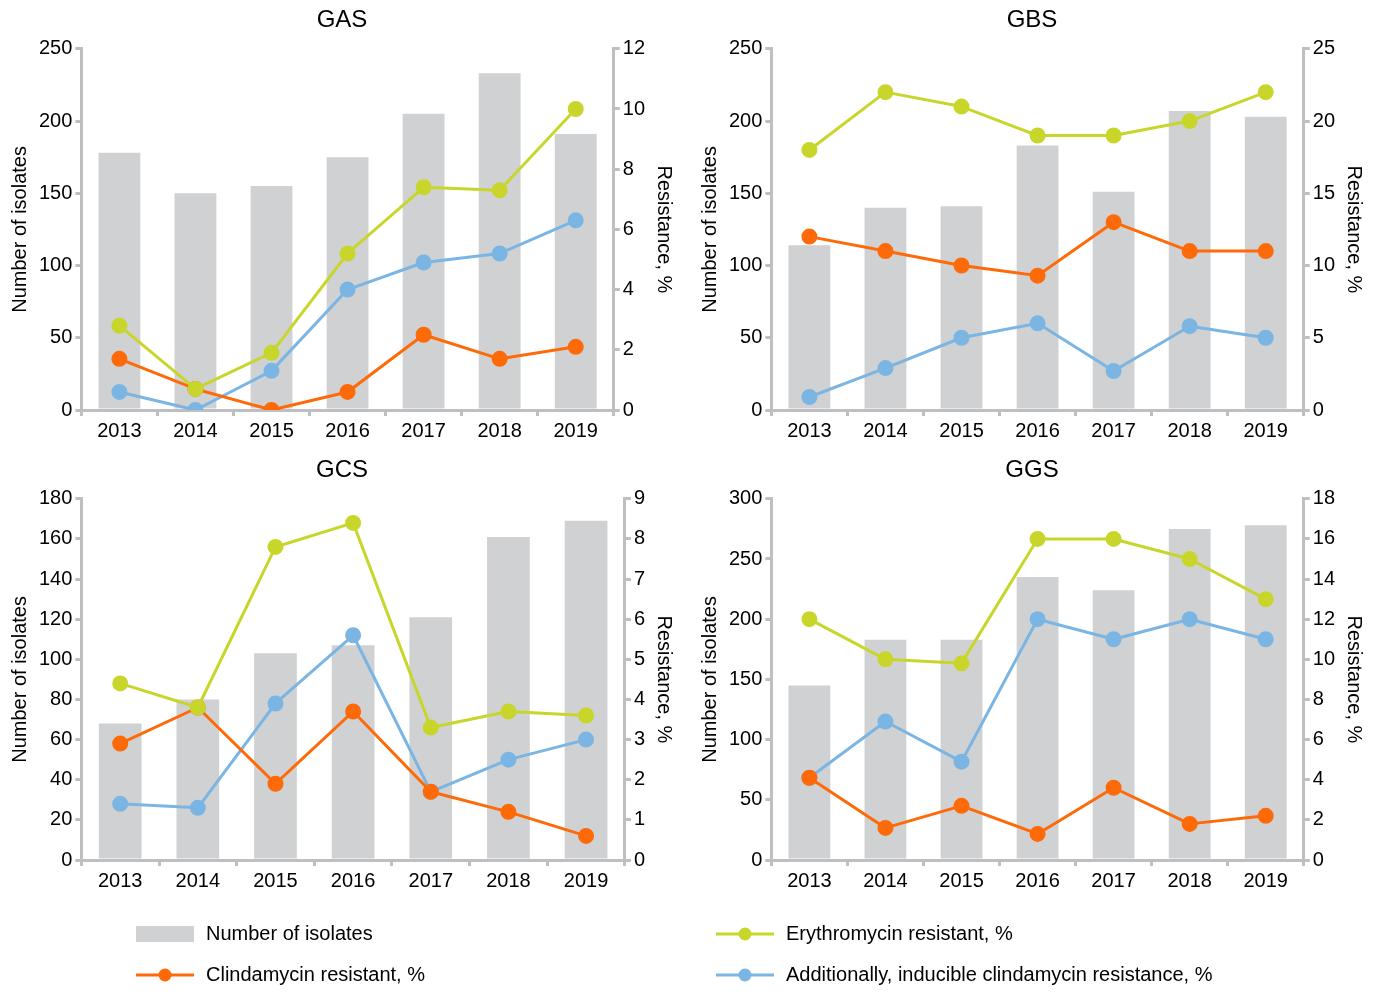 This screenshot has width=1383, height=996. What do you see at coordinates (639, 738) in the screenshot?
I see `y2-tick-label: 3` at bounding box center [639, 738].